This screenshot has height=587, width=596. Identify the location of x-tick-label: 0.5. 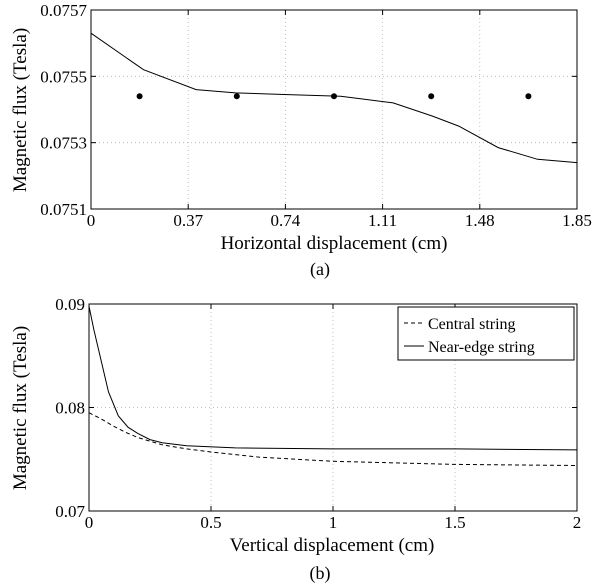
(210, 522).